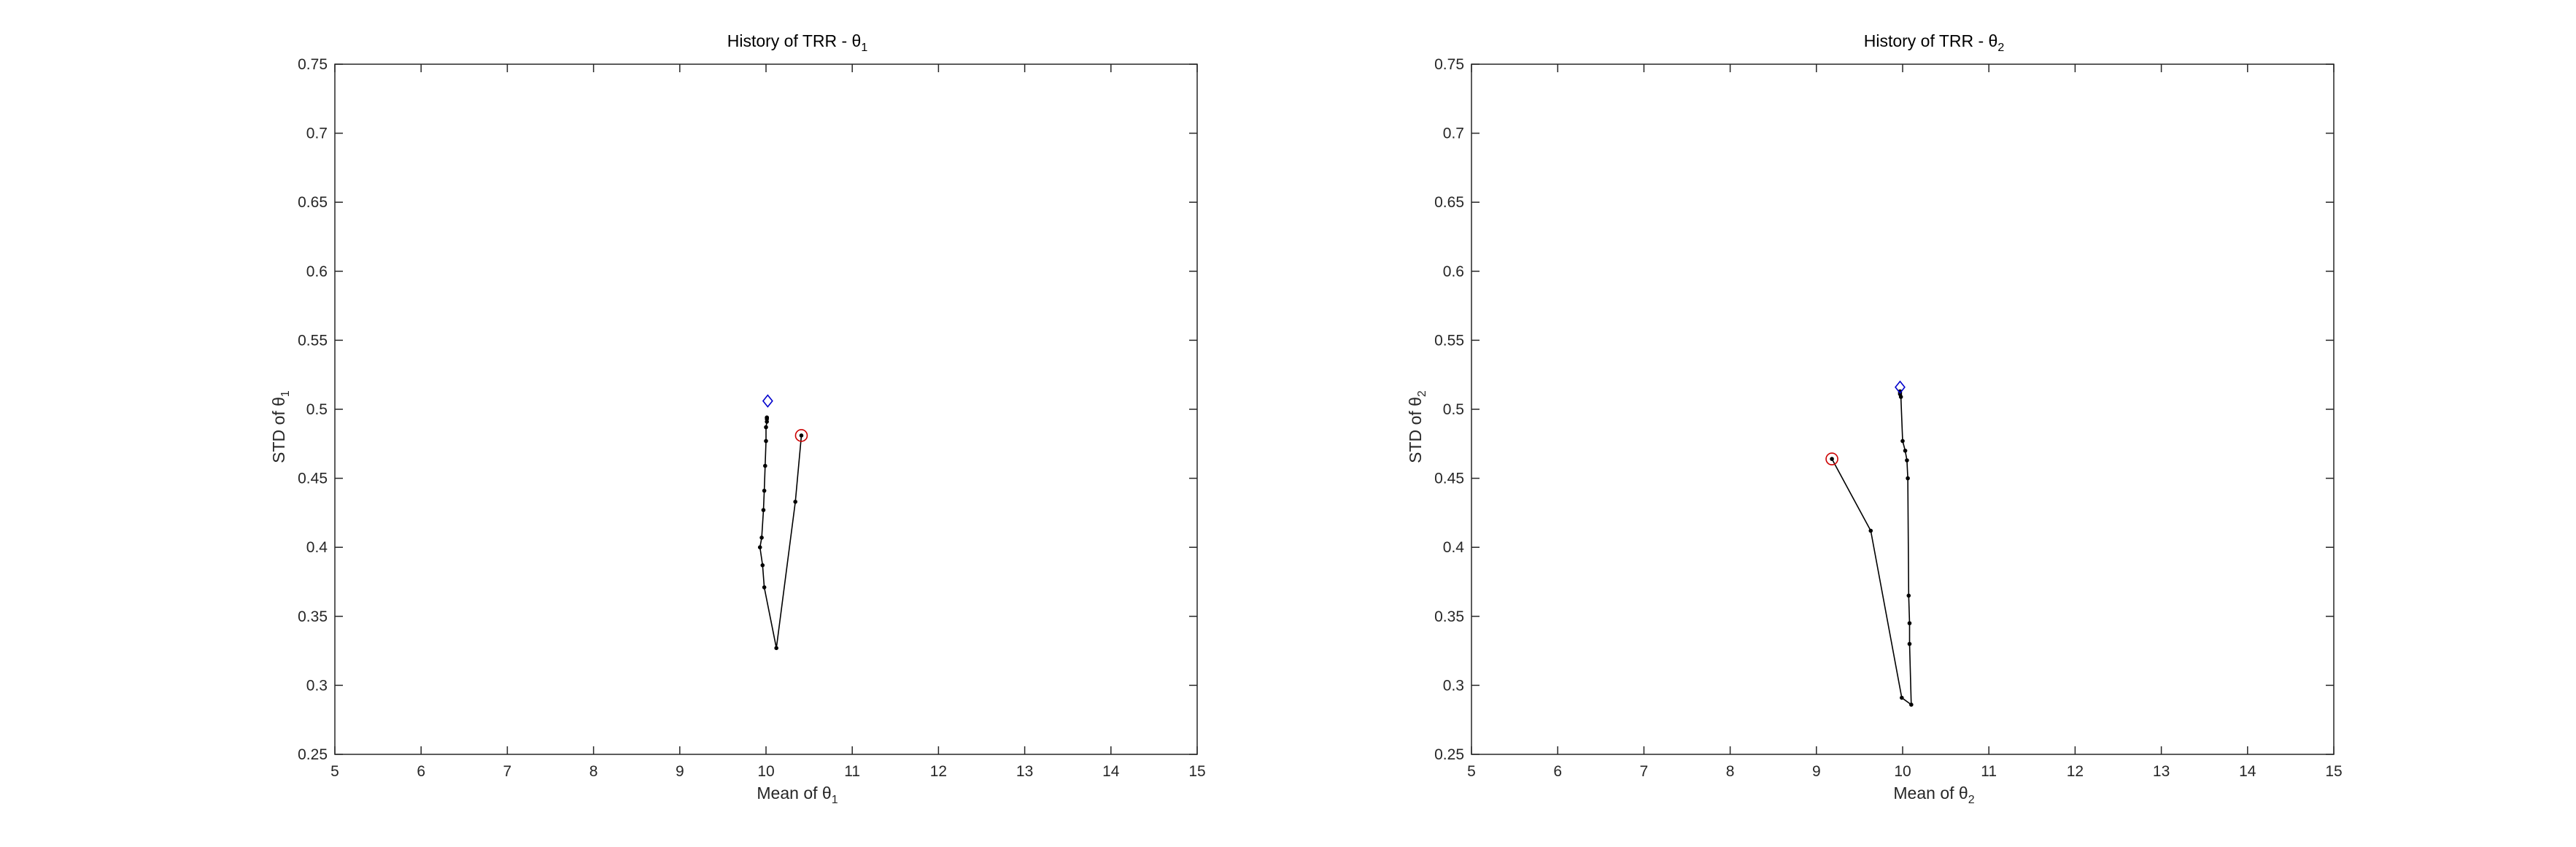 The width and height of the screenshot is (2576, 847). Describe the element at coordinates (1933, 795) in the screenshot. I see `x-axis-label: Mean of θ2` at that location.